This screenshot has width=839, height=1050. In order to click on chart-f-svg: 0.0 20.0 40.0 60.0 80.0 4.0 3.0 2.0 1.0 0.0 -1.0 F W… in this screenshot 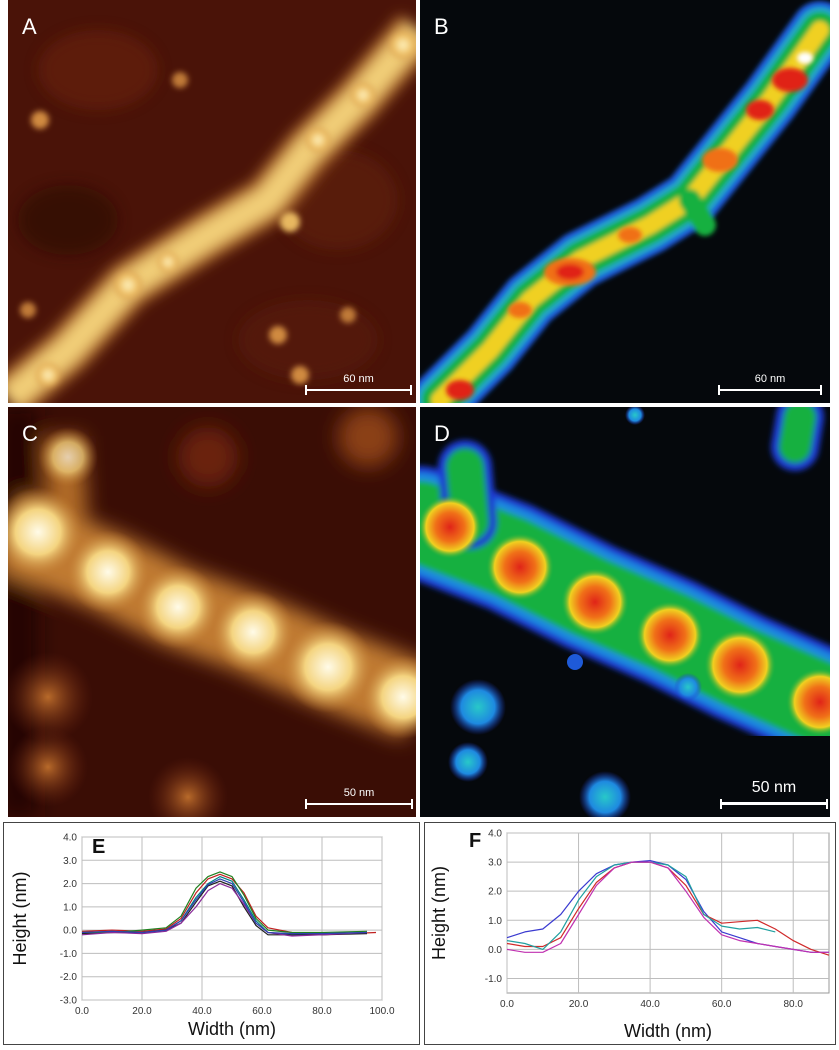, I will do `click(629, 935)`.